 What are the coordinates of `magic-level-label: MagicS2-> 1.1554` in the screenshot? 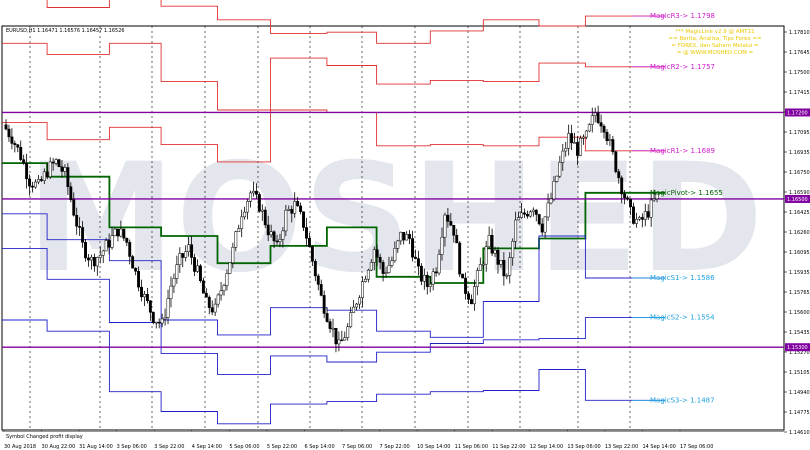 It's located at (682, 318).